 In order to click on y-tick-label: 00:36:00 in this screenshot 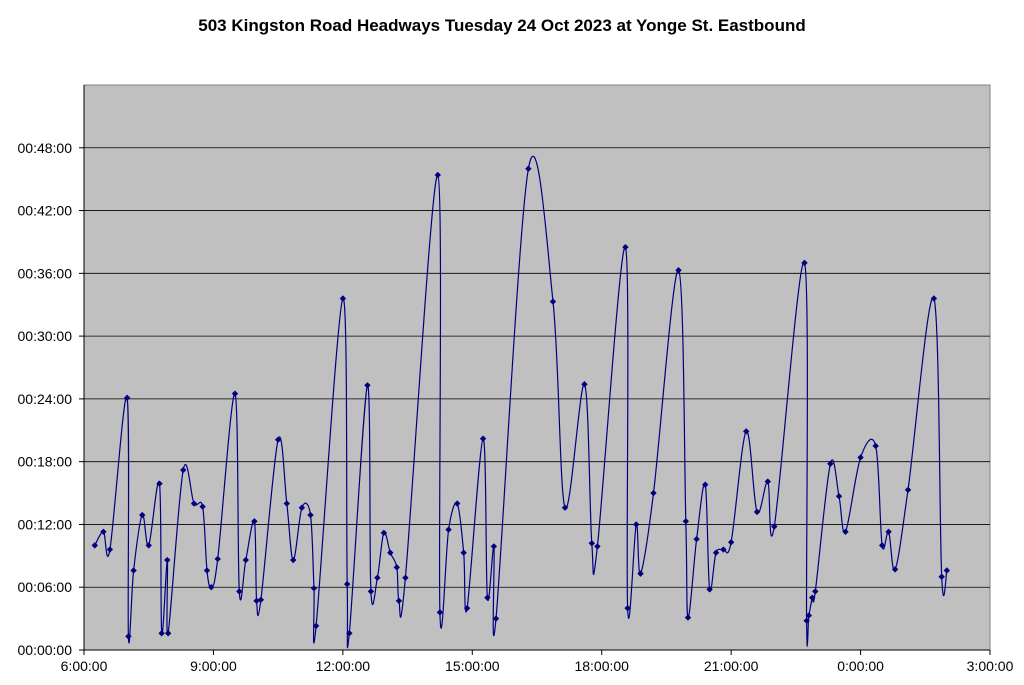, I will do `click(45, 273)`.